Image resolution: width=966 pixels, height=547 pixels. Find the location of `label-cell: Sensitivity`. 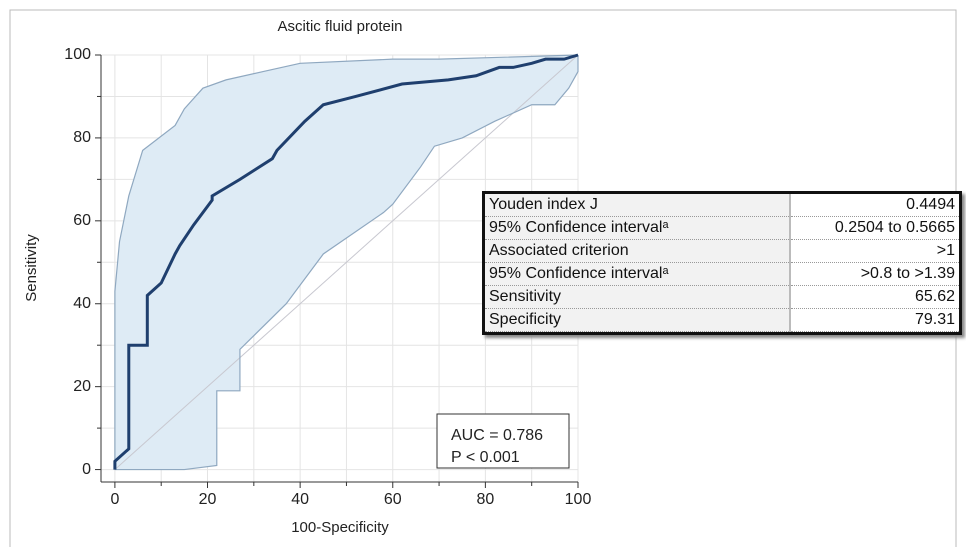

label-cell: Sensitivity is located at coordinates (637, 297).